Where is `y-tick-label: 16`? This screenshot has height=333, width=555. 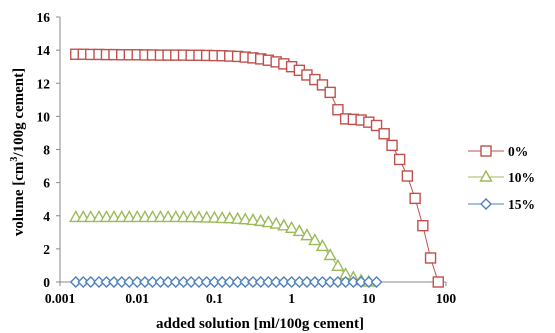 y-tick-label: 16 is located at coordinates (44, 17).